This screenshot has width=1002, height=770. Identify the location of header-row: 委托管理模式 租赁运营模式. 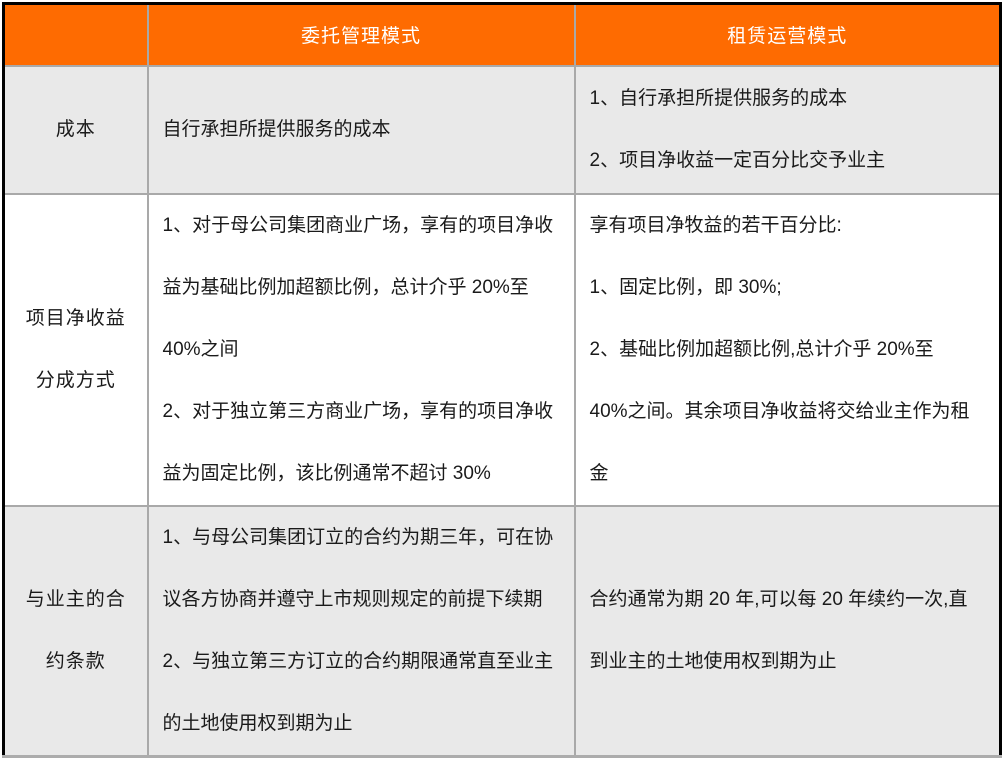
(502, 34).